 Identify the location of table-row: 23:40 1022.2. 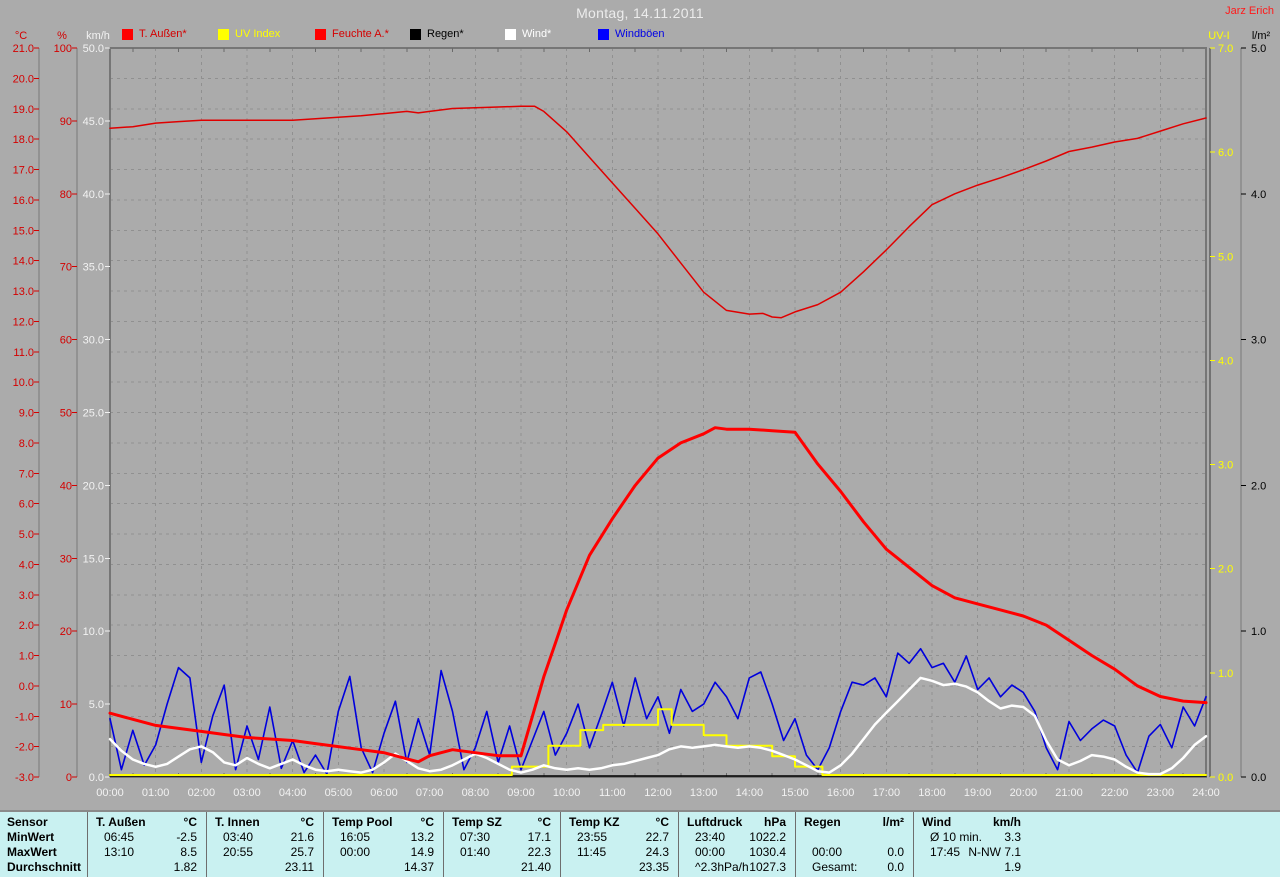
(737, 837).